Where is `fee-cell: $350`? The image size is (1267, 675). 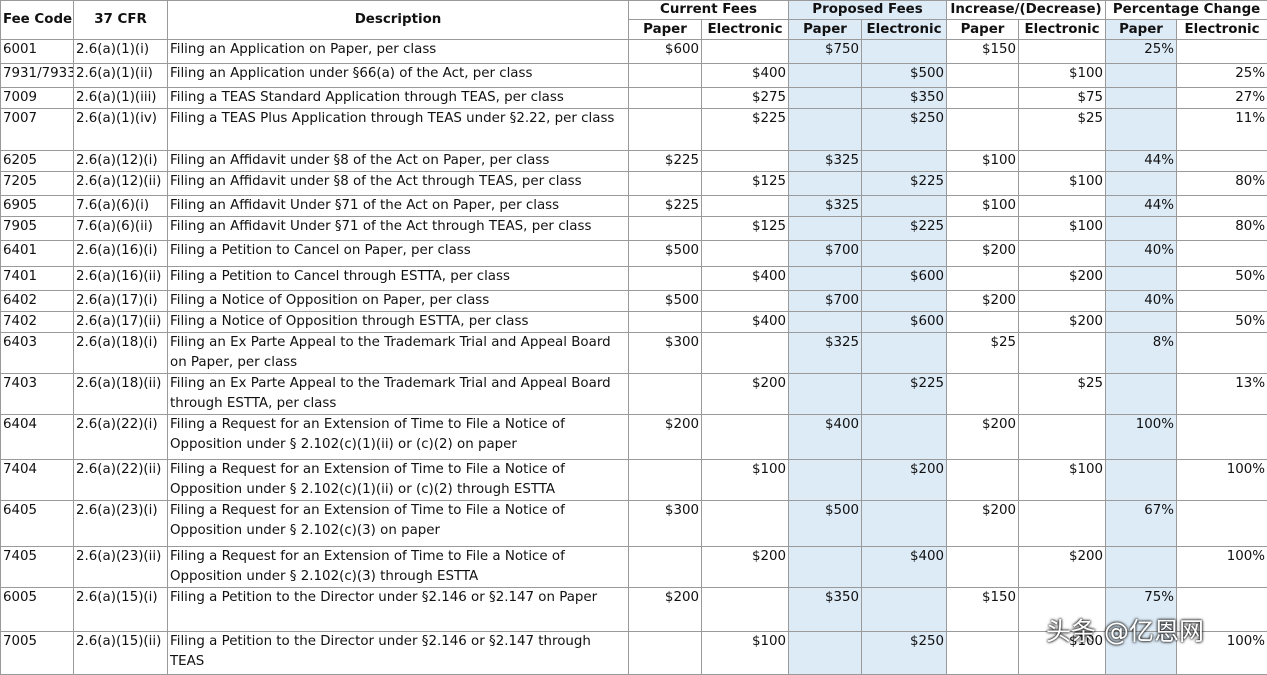
fee-cell: $350 is located at coordinates (904, 98).